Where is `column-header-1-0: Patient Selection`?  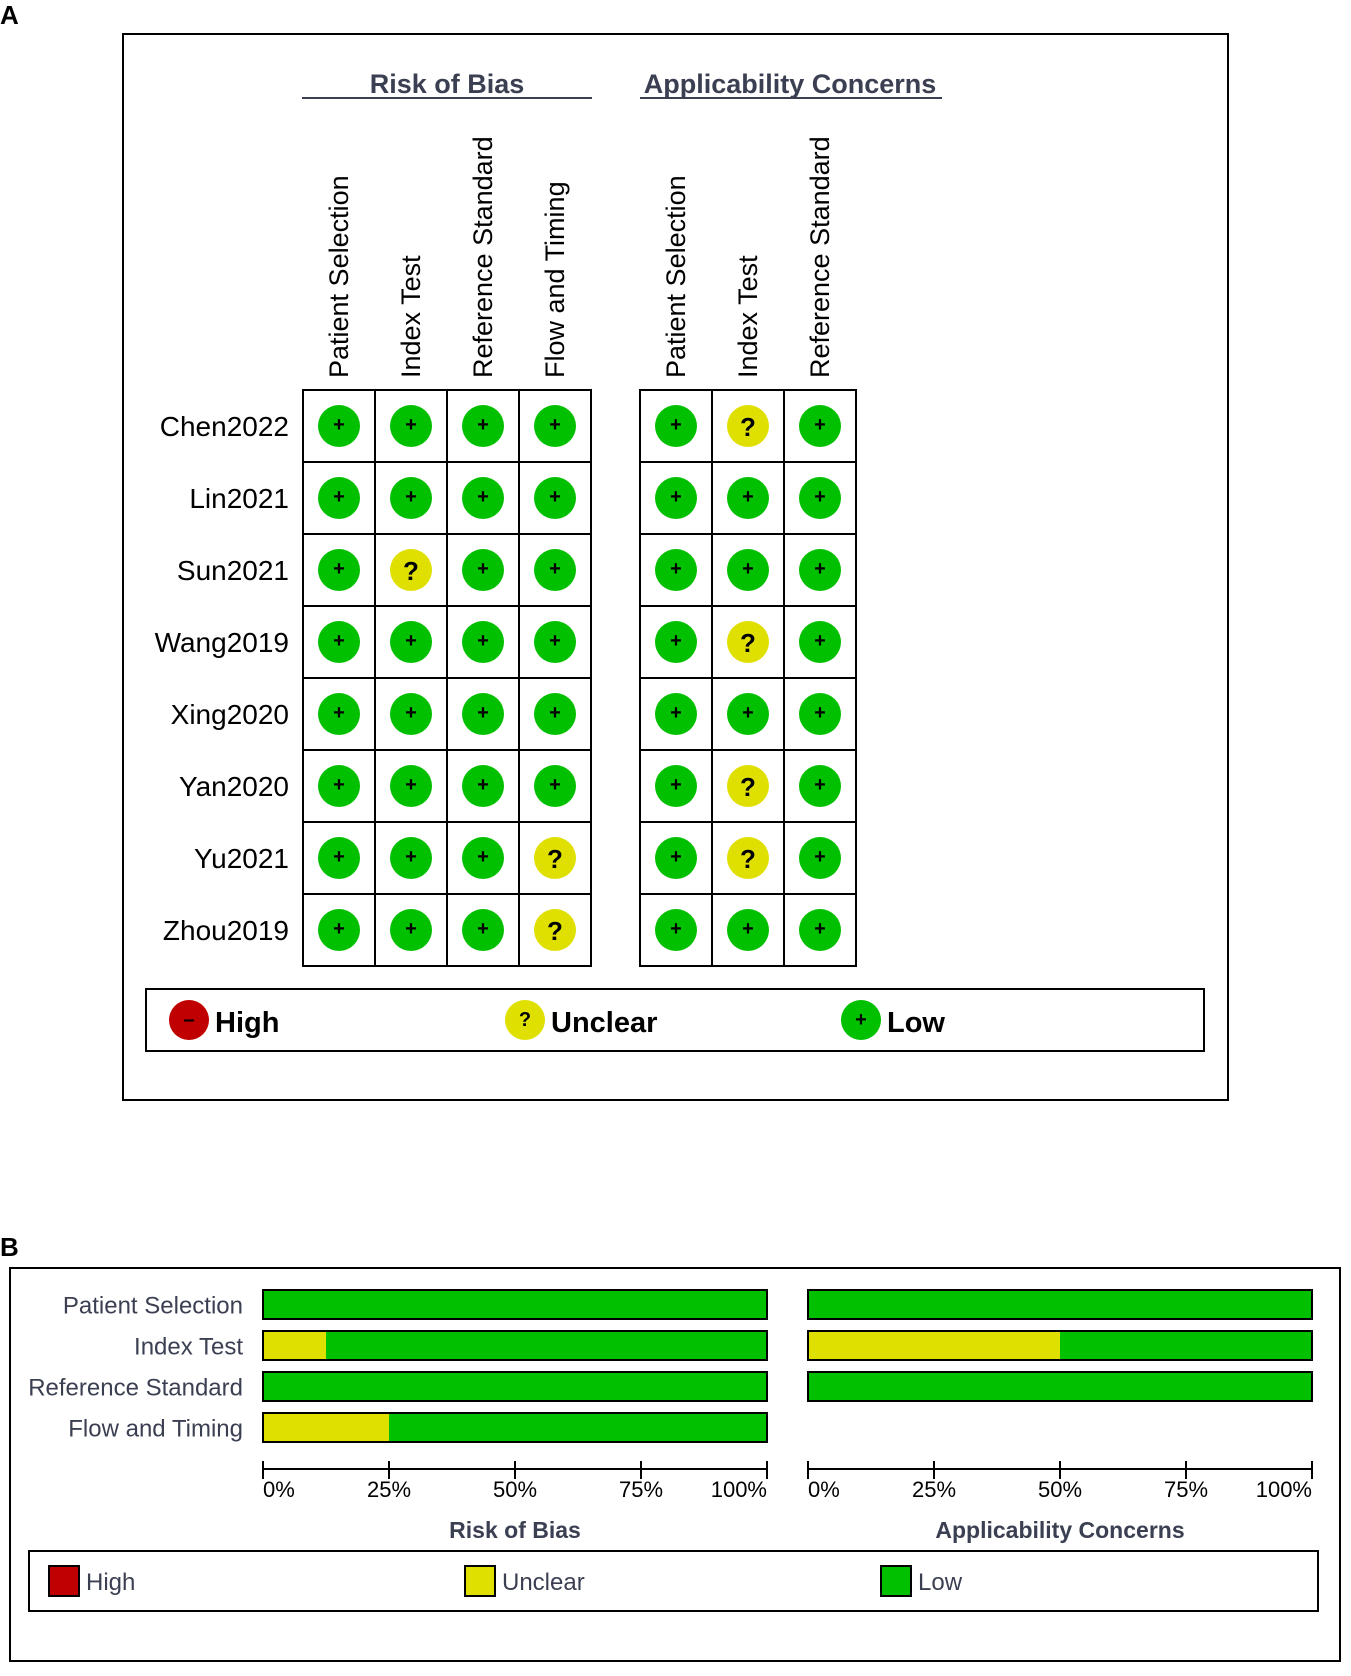 column-header-1-0: Patient Selection is located at coordinates (676, 276).